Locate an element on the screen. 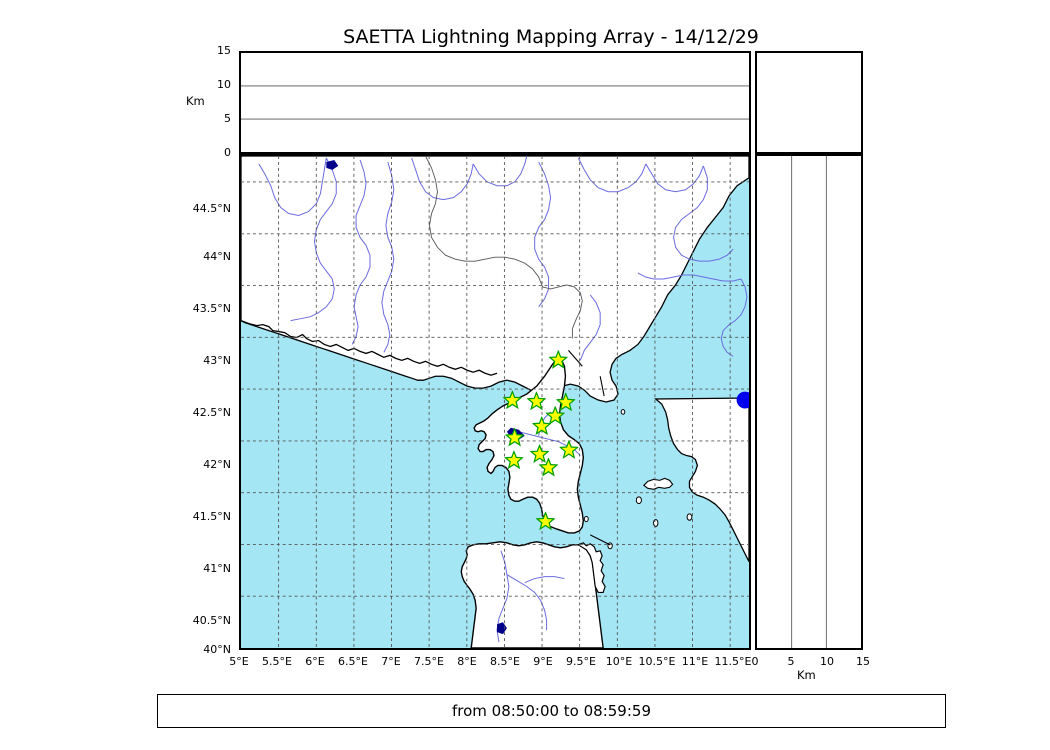 This screenshot has height=750, width=1050. dot-icon is located at coordinates (742, 400).